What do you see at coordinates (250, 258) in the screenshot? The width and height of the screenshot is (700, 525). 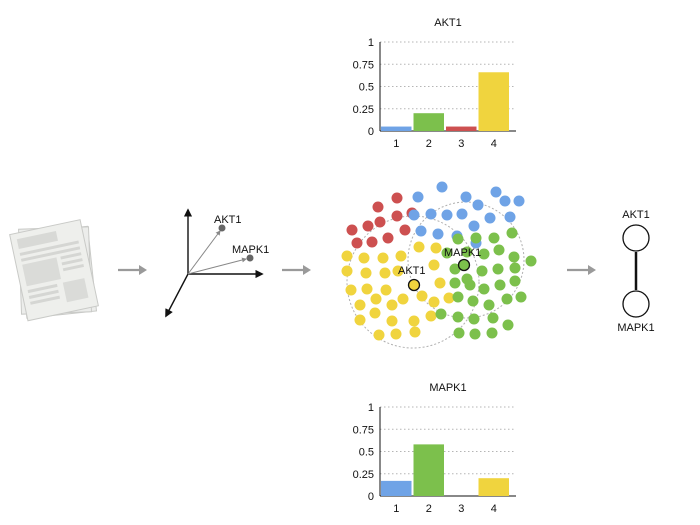 I see `mapk1-point` at bounding box center [250, 258].